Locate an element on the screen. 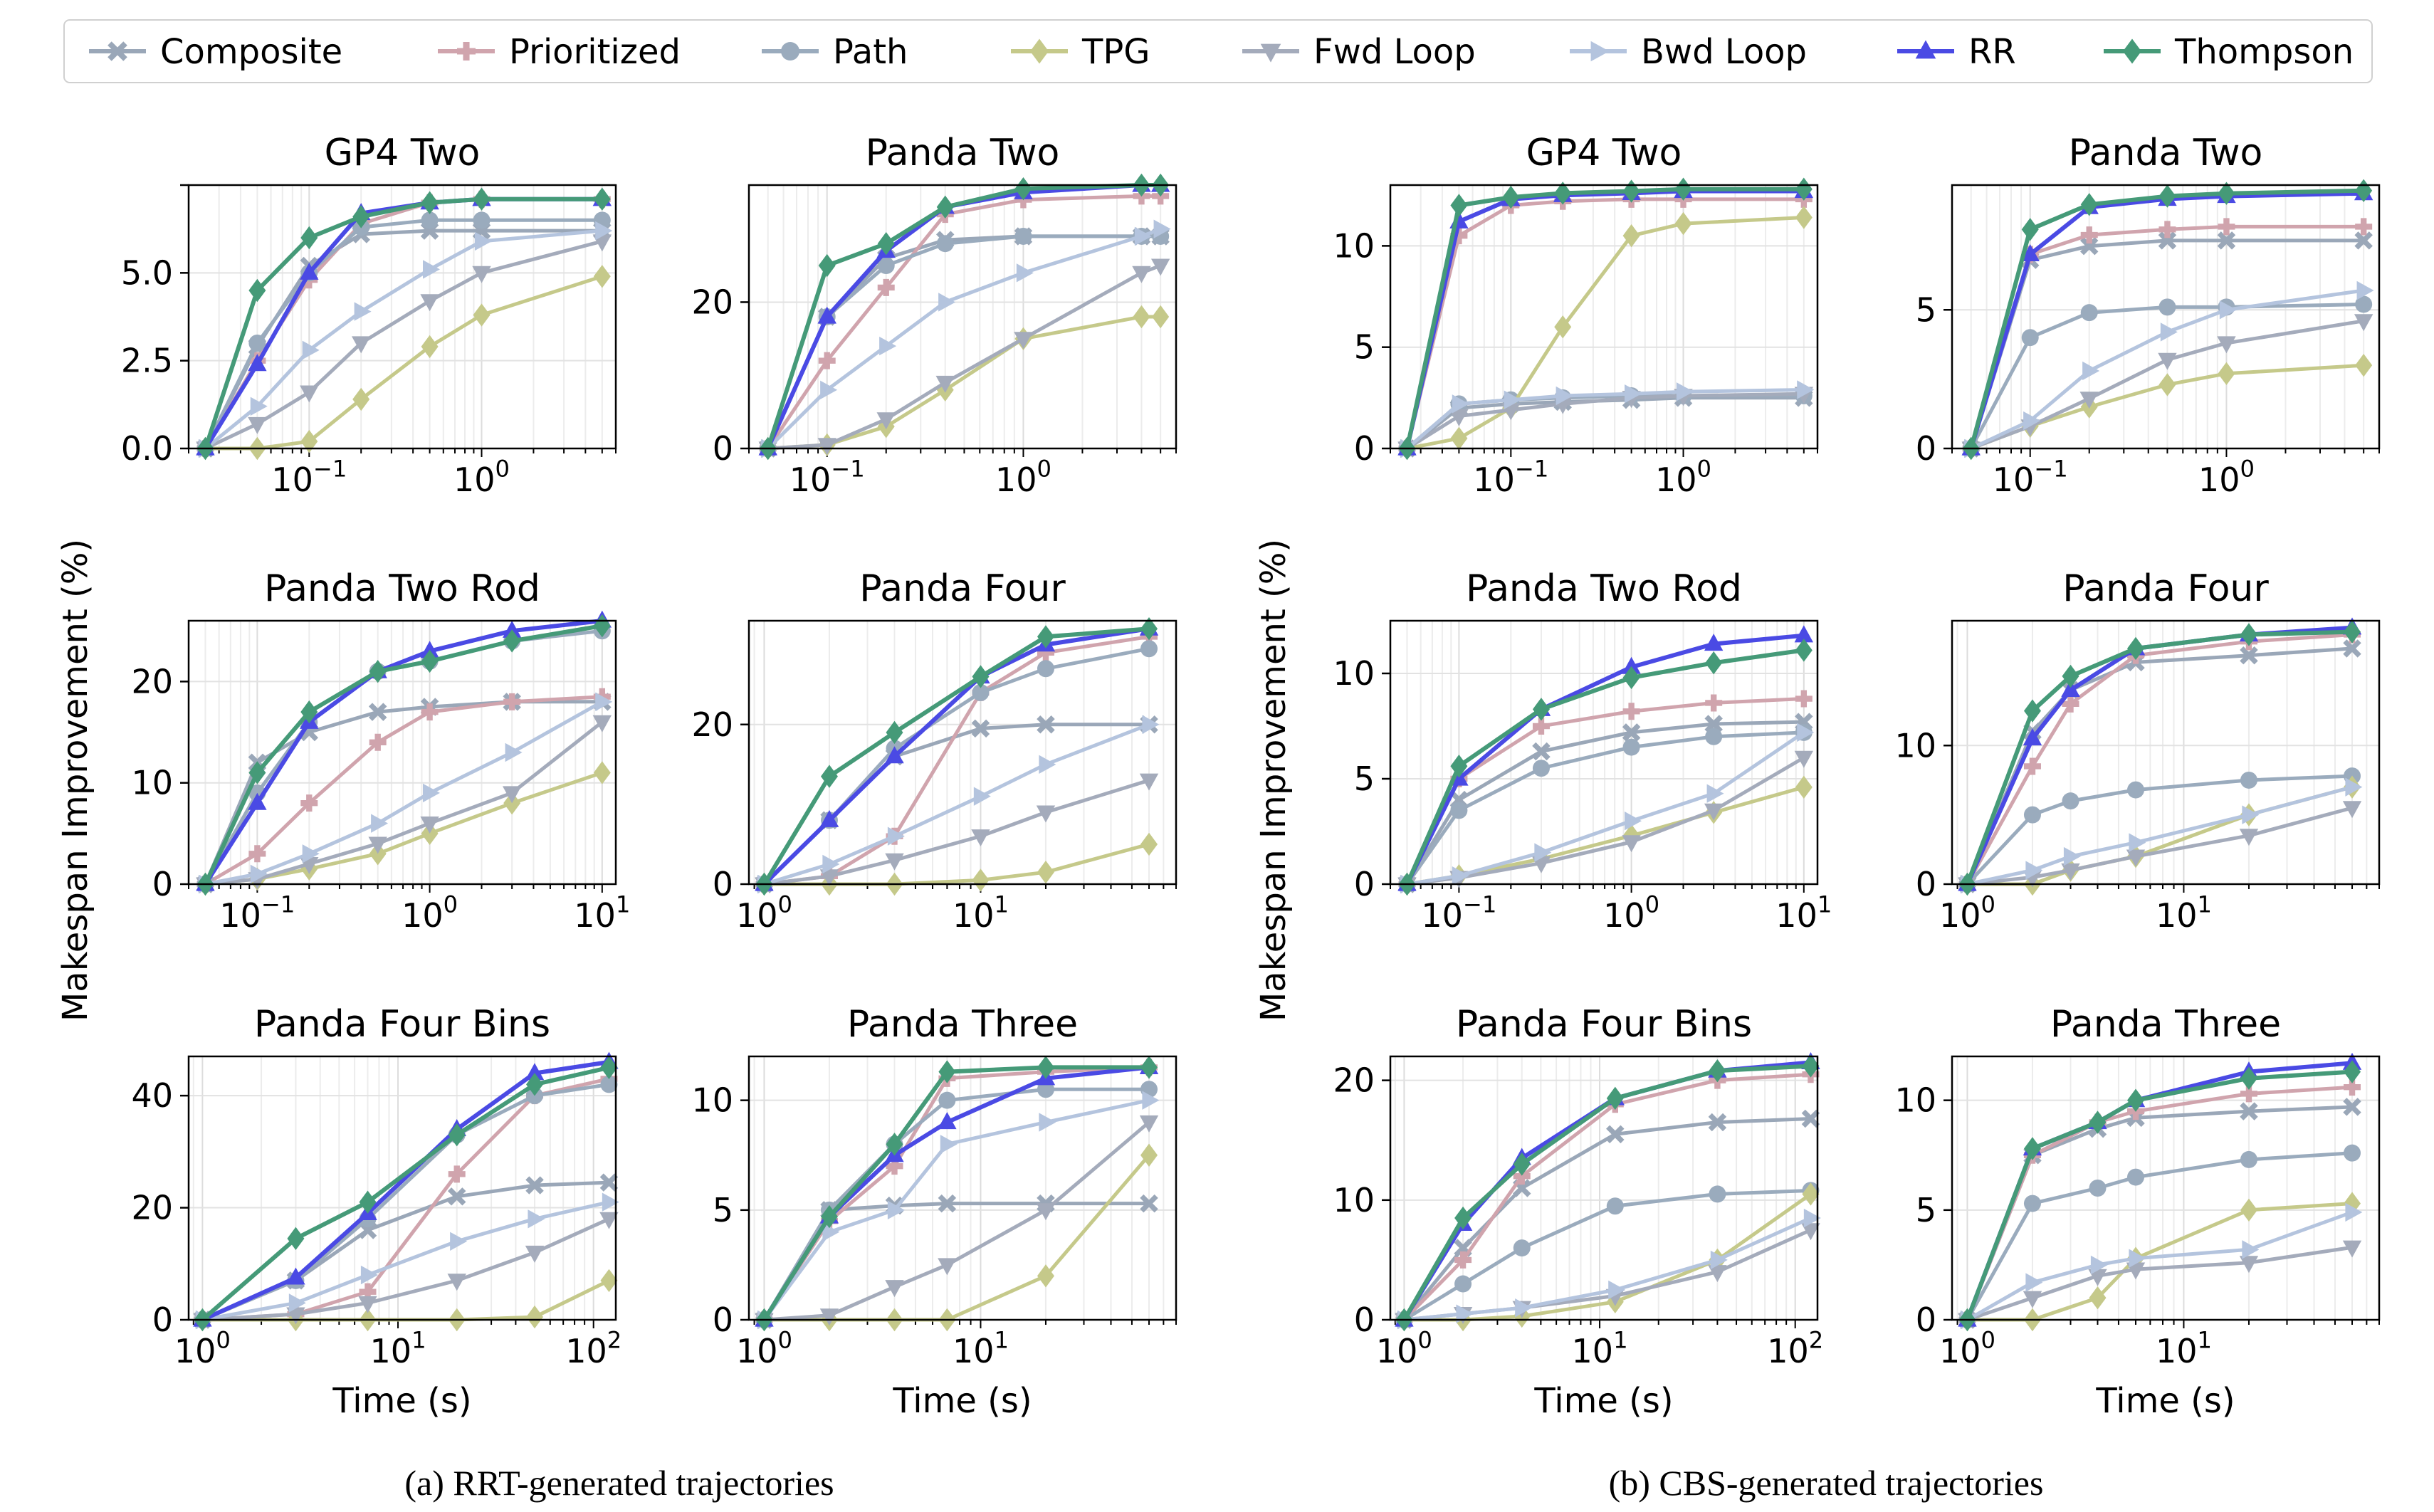 The height and width of the screenshot is (1512, 2434). panel-1: 0.0 2.5 5.0 10−1 100 GP4 Two is located at coordinates (369, 315).